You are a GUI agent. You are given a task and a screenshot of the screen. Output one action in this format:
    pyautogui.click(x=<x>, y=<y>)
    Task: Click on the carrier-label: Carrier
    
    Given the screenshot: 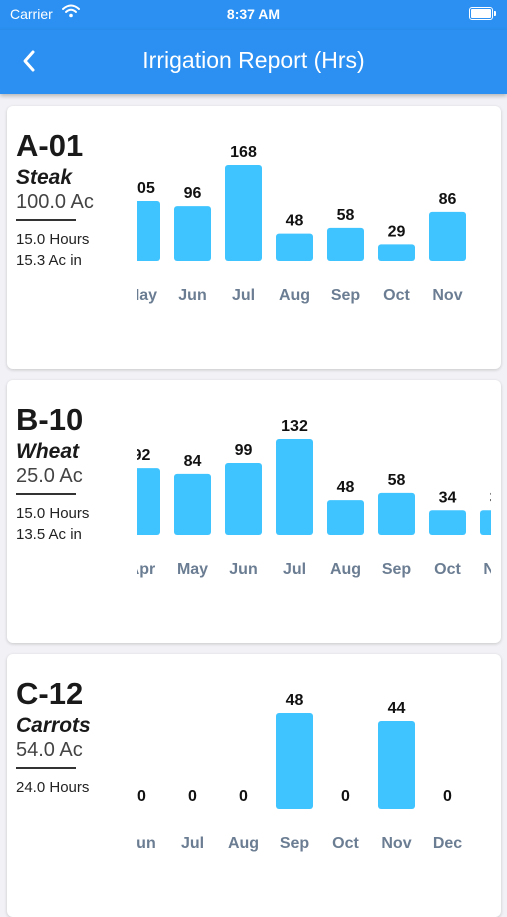 What is the action you would take?
    pyautogui.click(x=31, y=14)
    